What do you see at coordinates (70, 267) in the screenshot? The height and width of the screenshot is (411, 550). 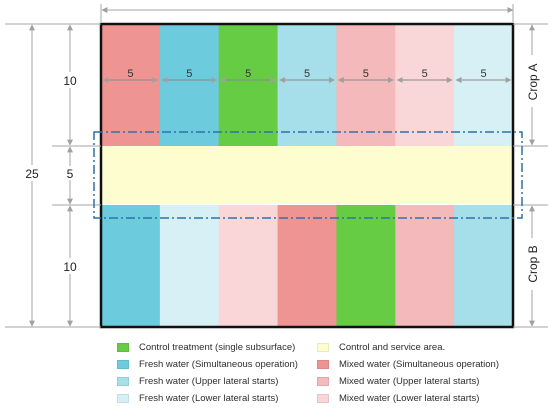 I see `crop-b-height-label: 10` at bounding box center [70, 267].